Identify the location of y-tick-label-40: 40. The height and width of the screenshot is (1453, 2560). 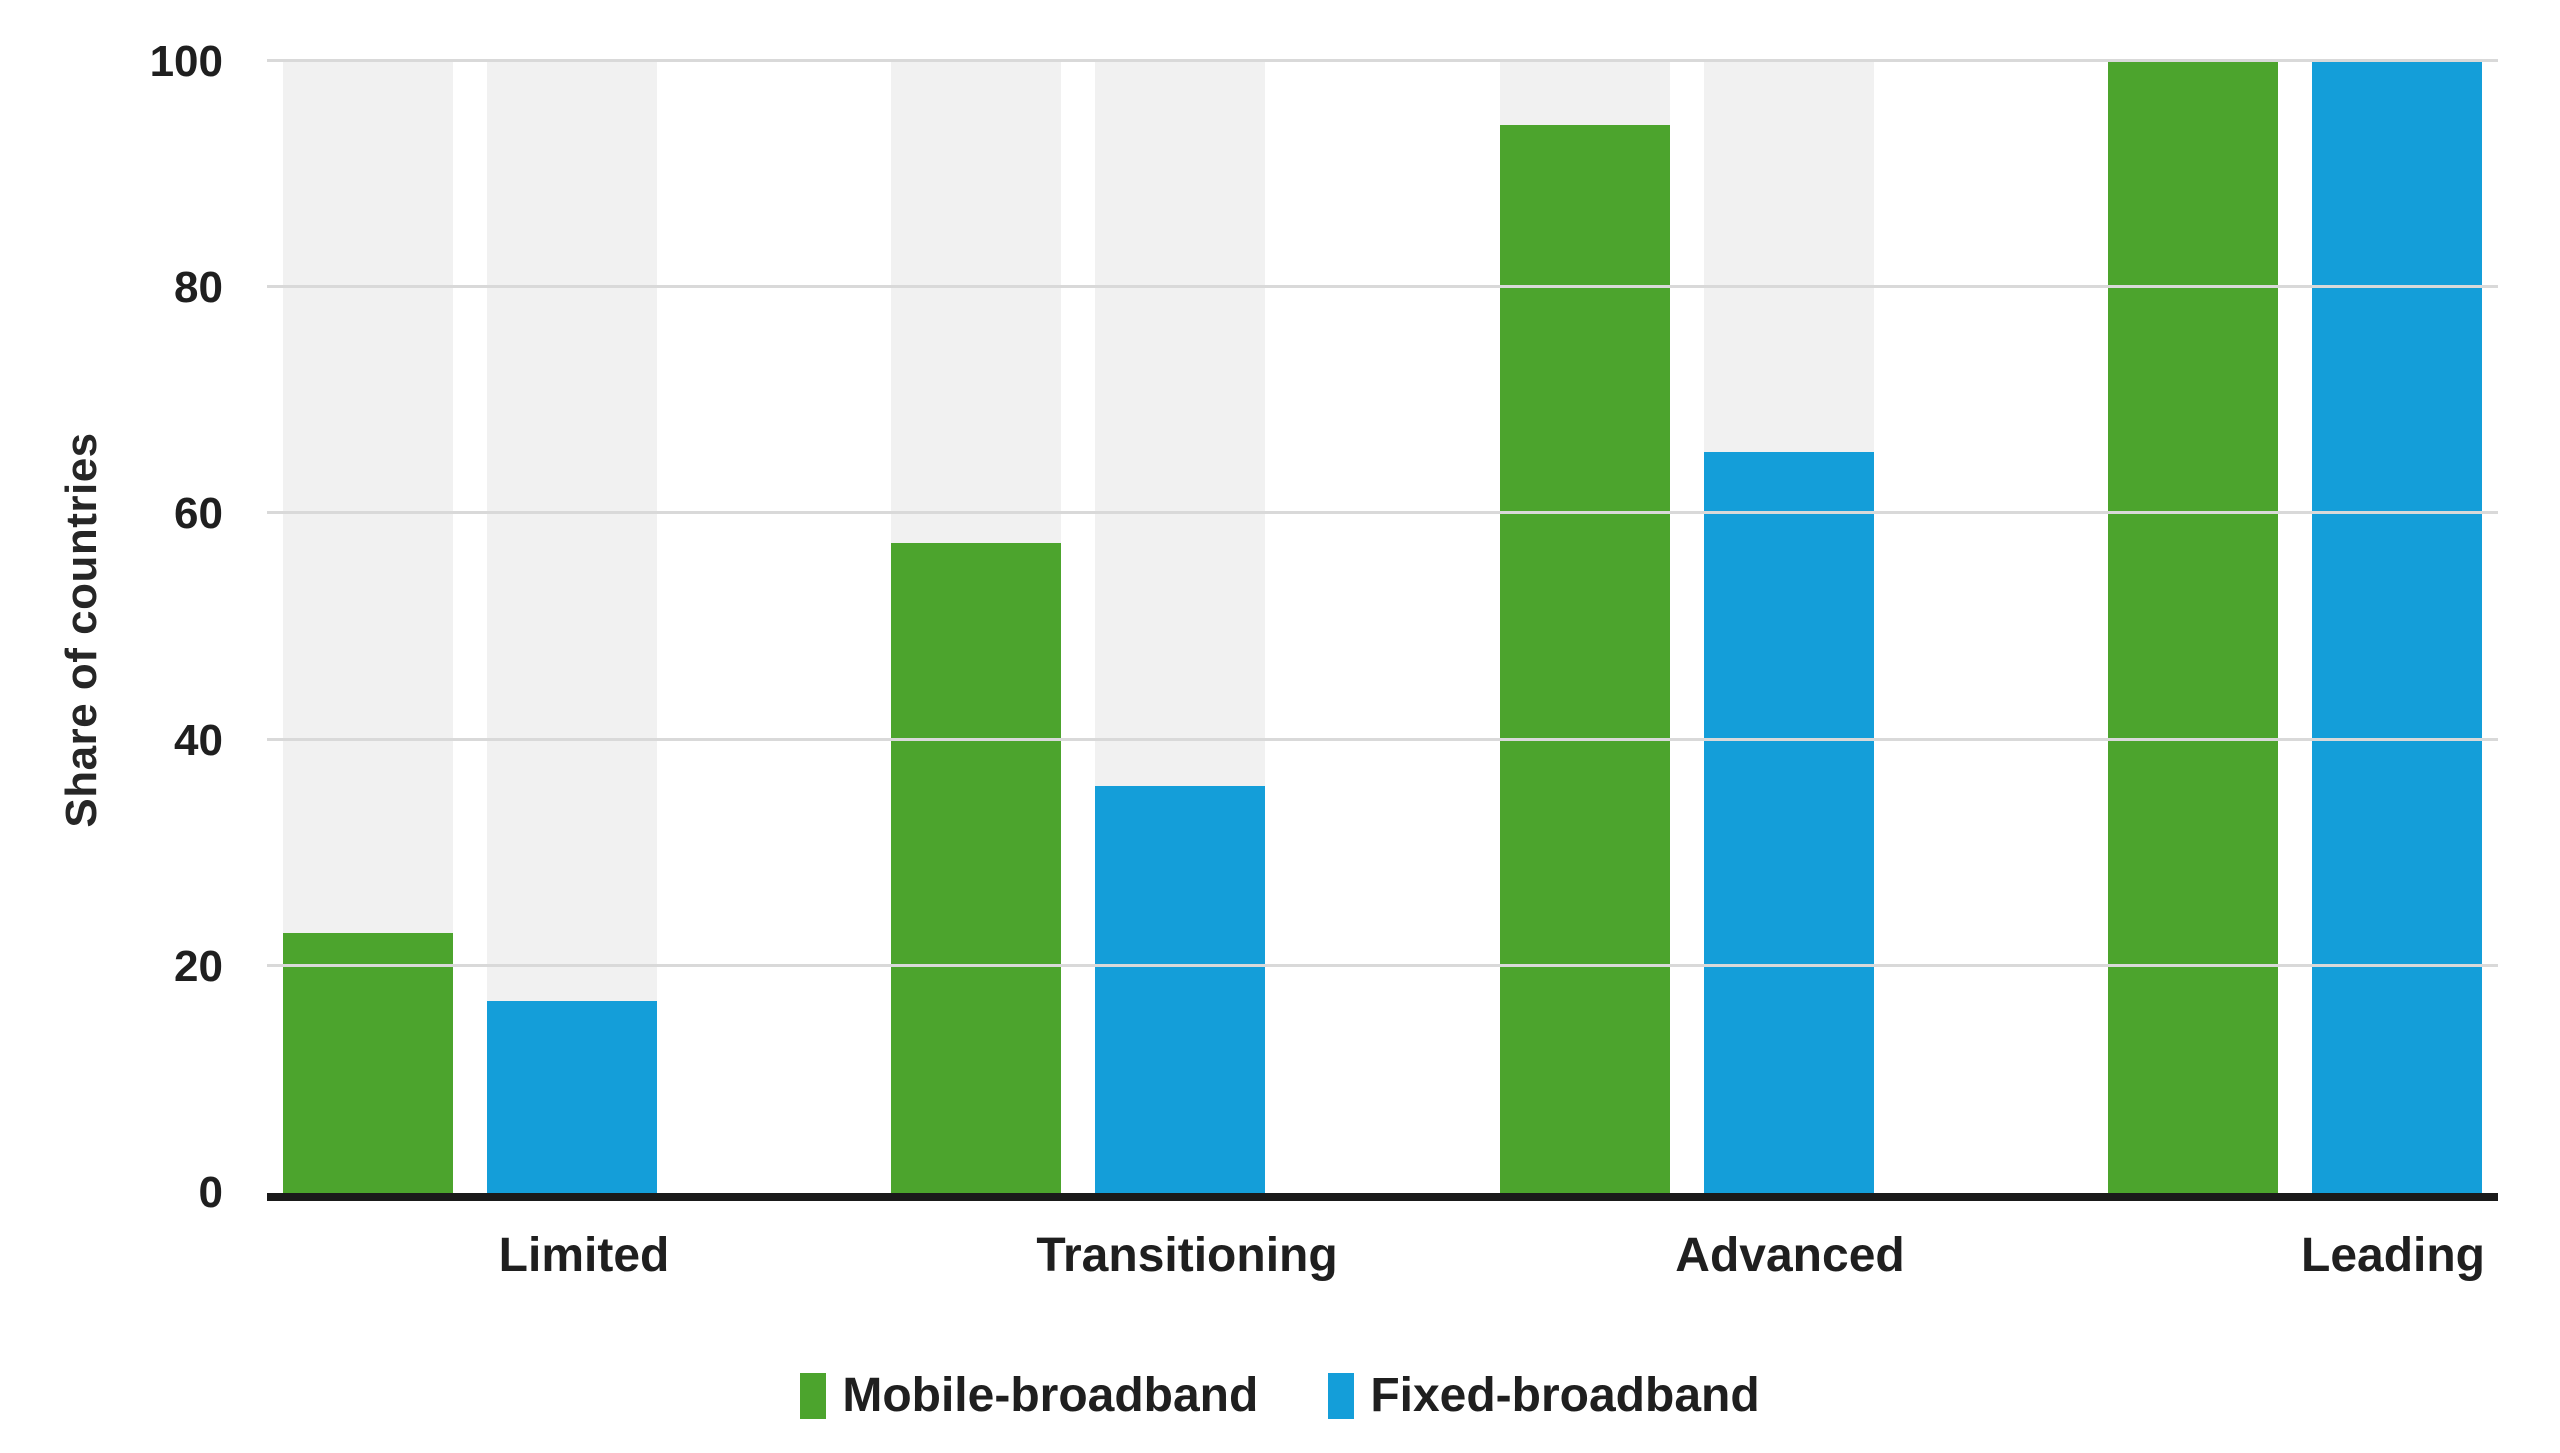
(198, 740).